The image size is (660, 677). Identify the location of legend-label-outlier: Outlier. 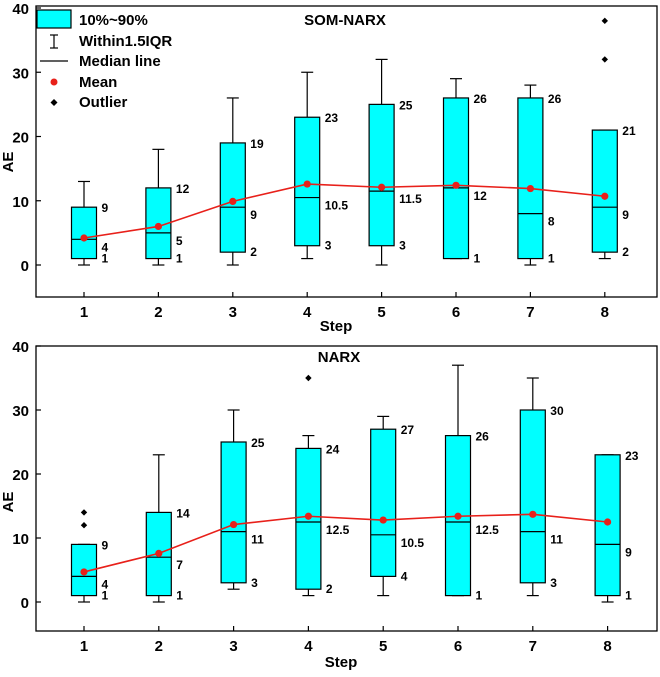
(103, 102).